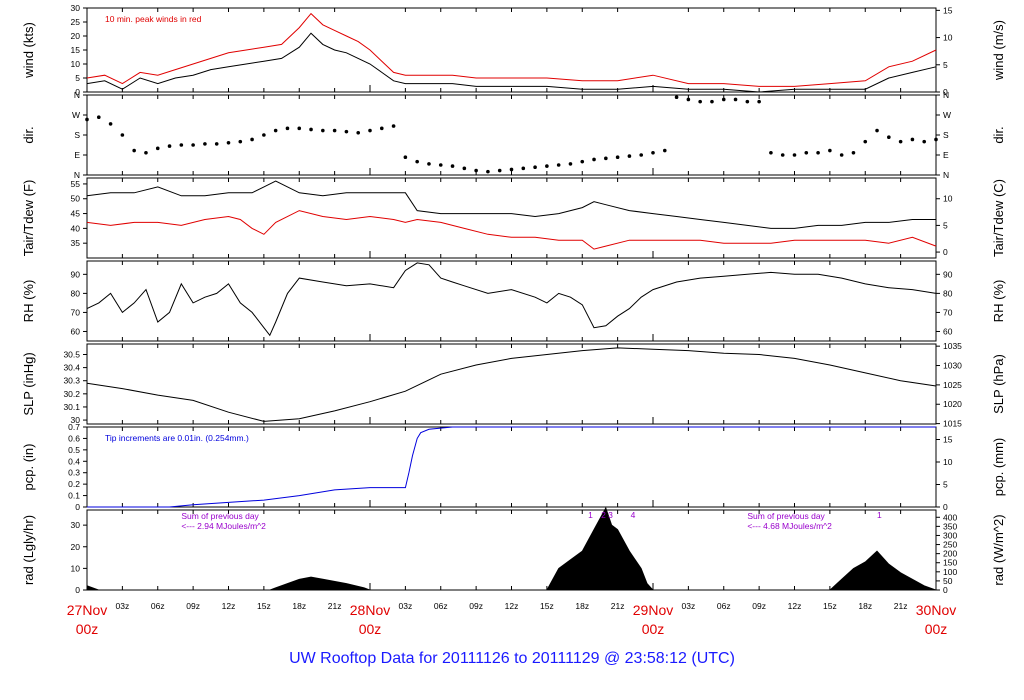 The image size is (1024, 700). I want to click on x-day-label: 30Nov, so click(936, 610).